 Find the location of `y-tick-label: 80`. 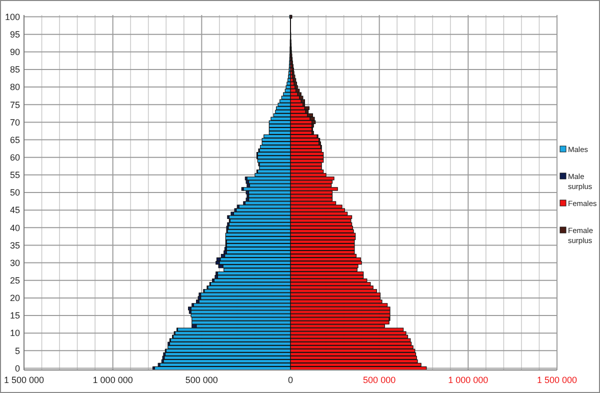

y-tick-label: 80 is located at coordinates (15, 87).